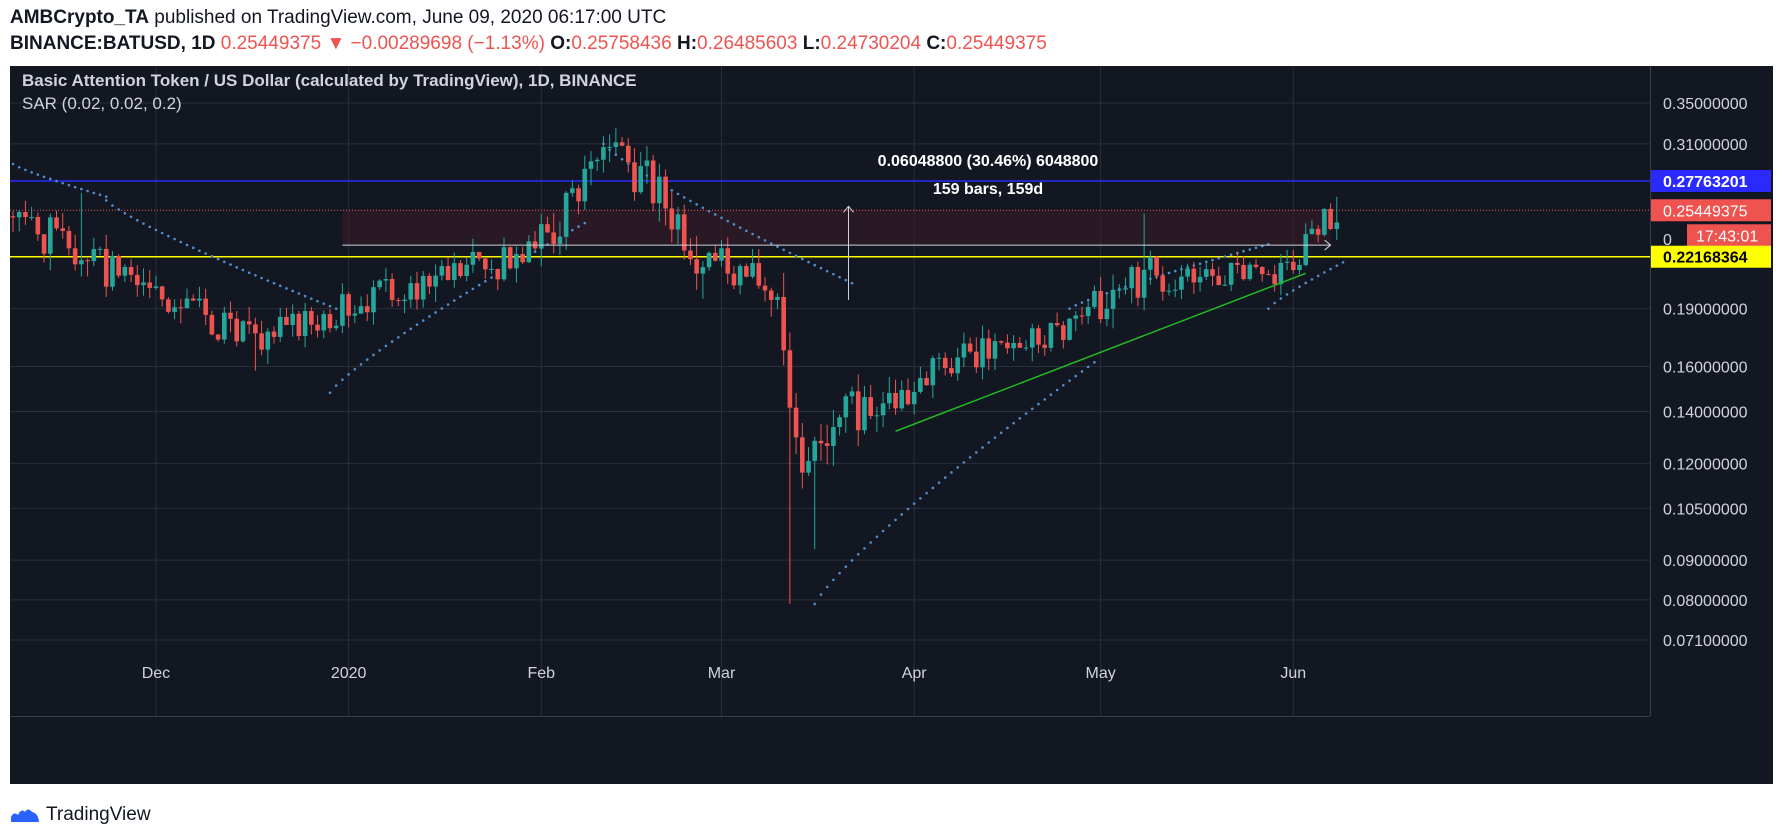 Image resolution: width=1783 pixels, height=840 pixels. I want to click on last-price-badge-text: 0.25449375, so click(1705, 211).